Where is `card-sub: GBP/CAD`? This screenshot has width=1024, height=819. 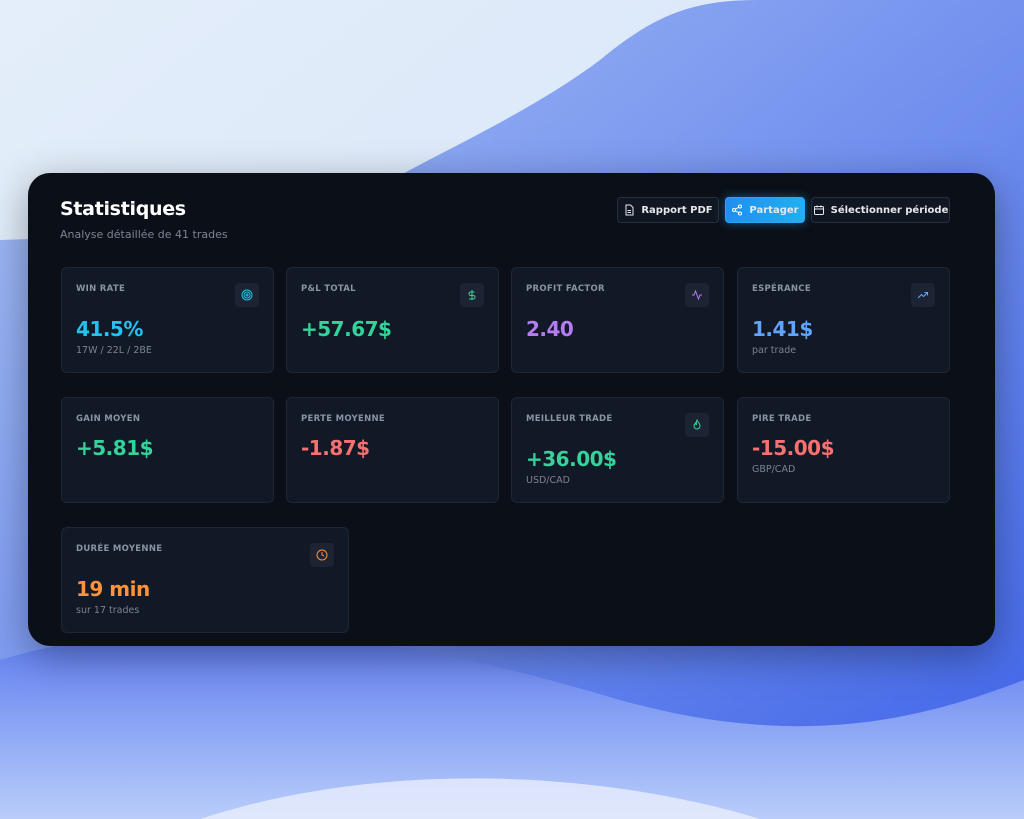
card-sub: GBP/CAD is located at coordinates (774, 469).